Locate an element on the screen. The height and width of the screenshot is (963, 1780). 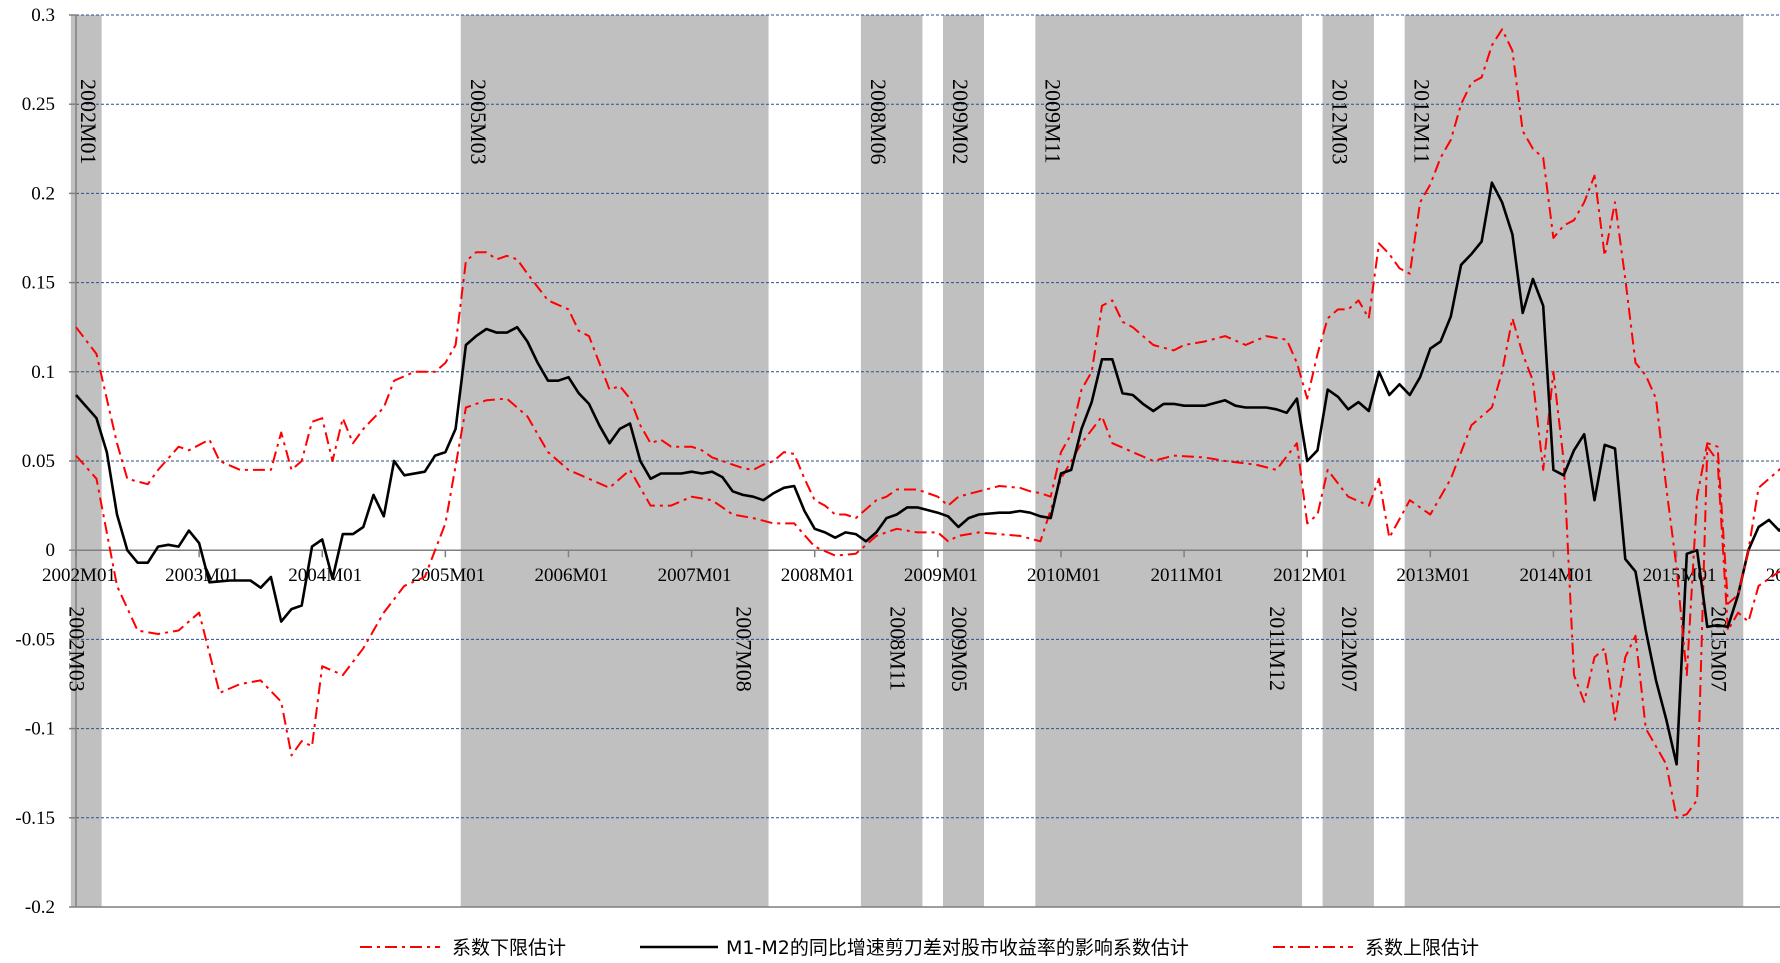
legend-label-upper: 系数上限估计 is located at coordinates (1422, 948).